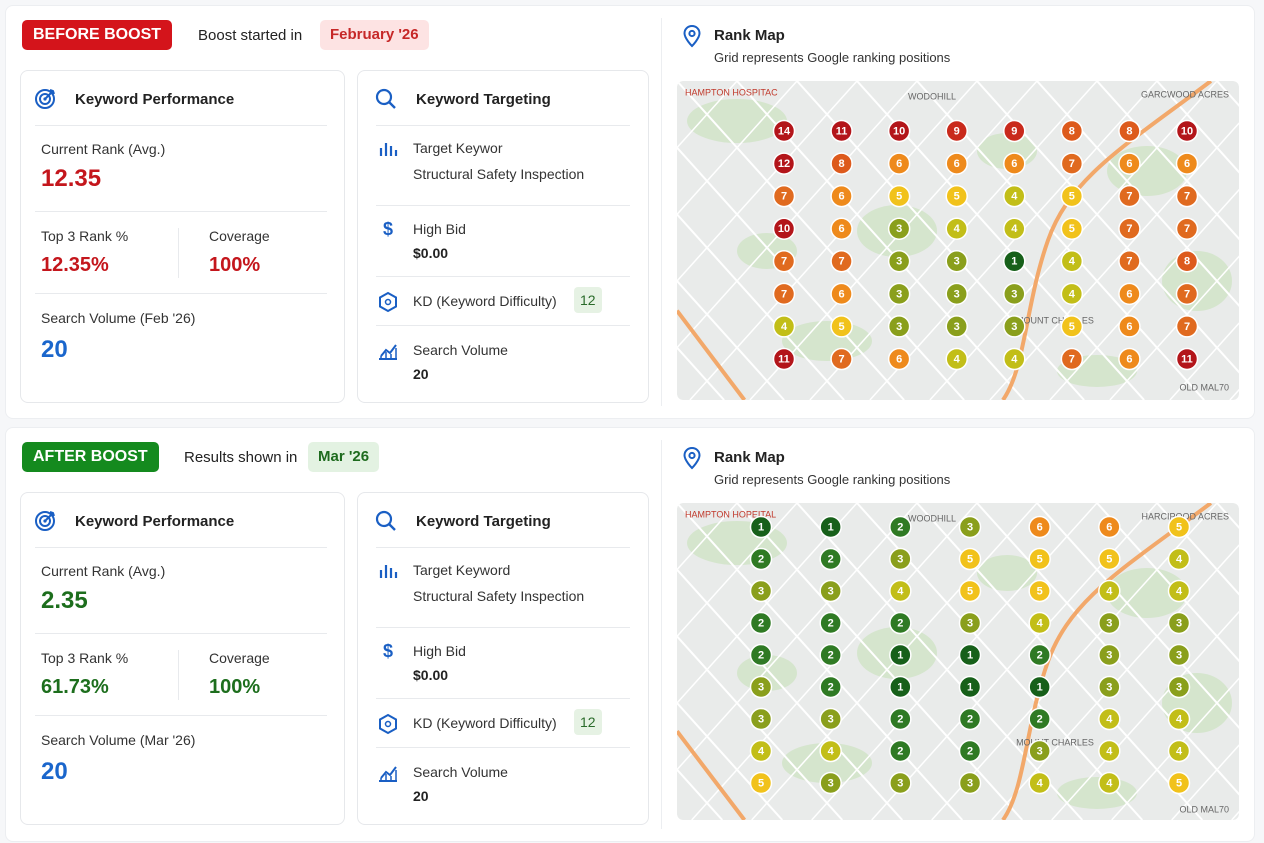 The image size is (1264, 843). What do you see at coordinates (241, 457) in the screenshot?
I see `period-label: Results shown in` at bounding box center [241, 457].